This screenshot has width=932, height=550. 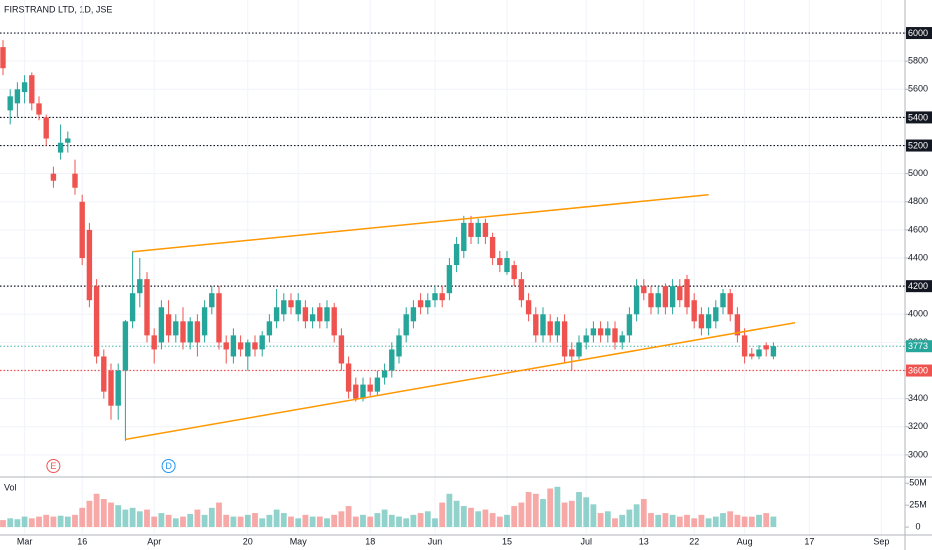 What do you see at coordinates (745, 541) in the screenshot?
I see `x-tick-label: Aug` at bounding box center [745, 541].